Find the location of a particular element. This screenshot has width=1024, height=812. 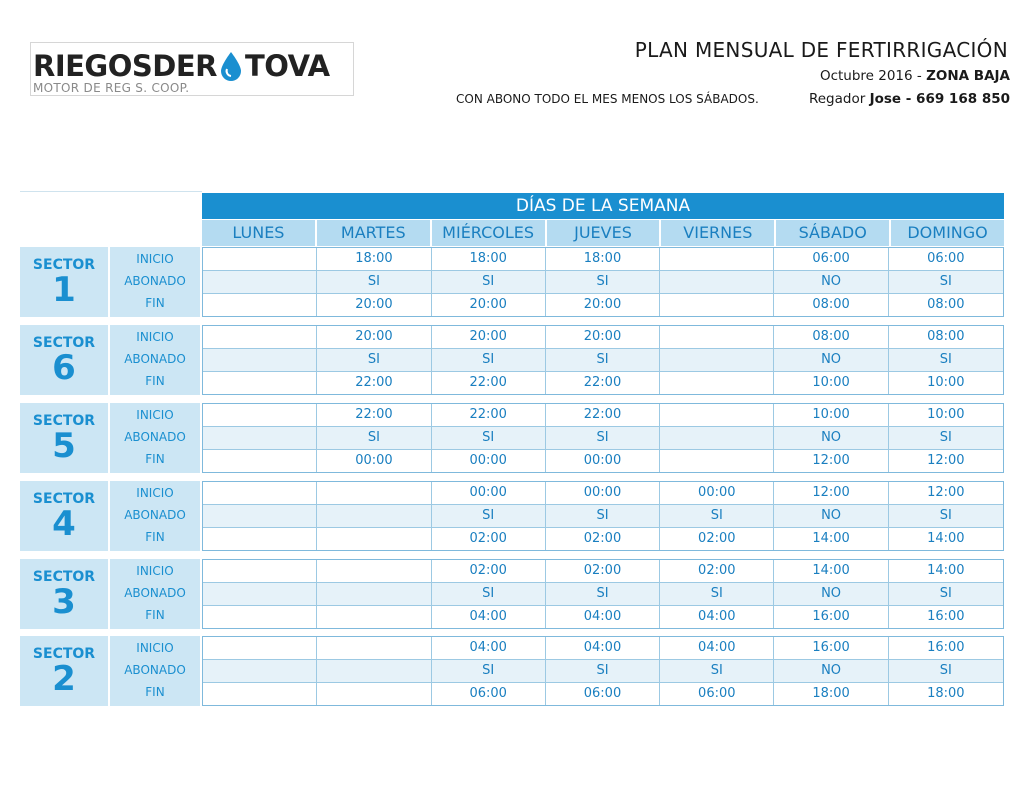

sector-label: SECTOR 3 is located at coordinates (64, 594).